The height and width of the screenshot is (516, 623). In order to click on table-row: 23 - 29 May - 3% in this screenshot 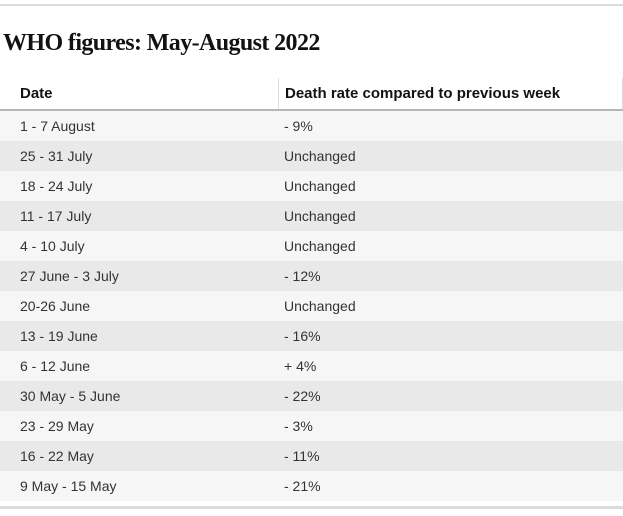, I will do `click(311, 426)`.